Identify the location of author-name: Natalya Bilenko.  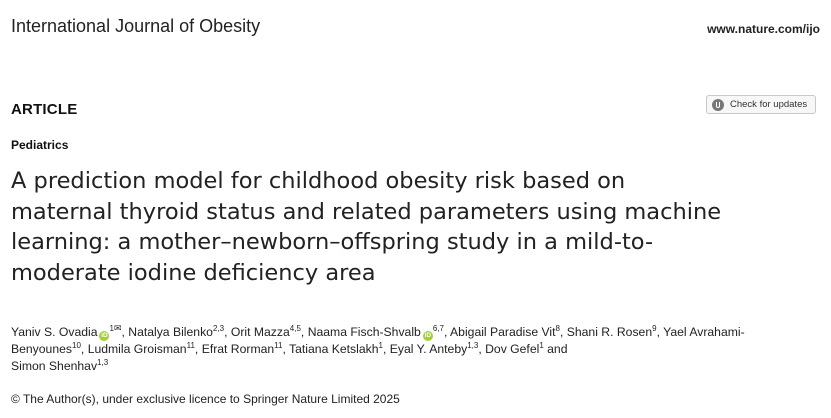
(170, 332).